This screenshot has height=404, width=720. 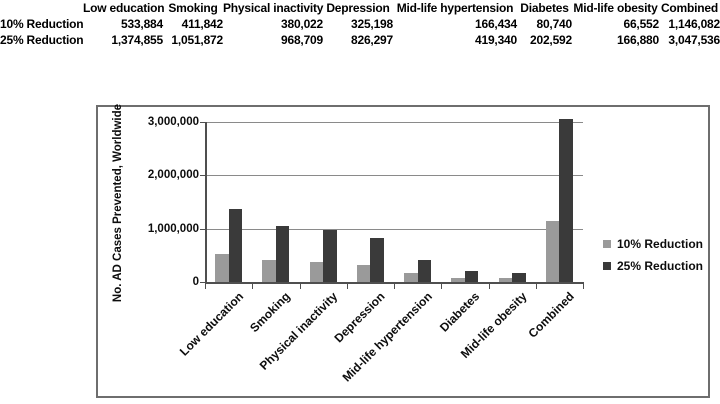 I want to click on table-cell: 3,047,536, so click(x=694, y=40).